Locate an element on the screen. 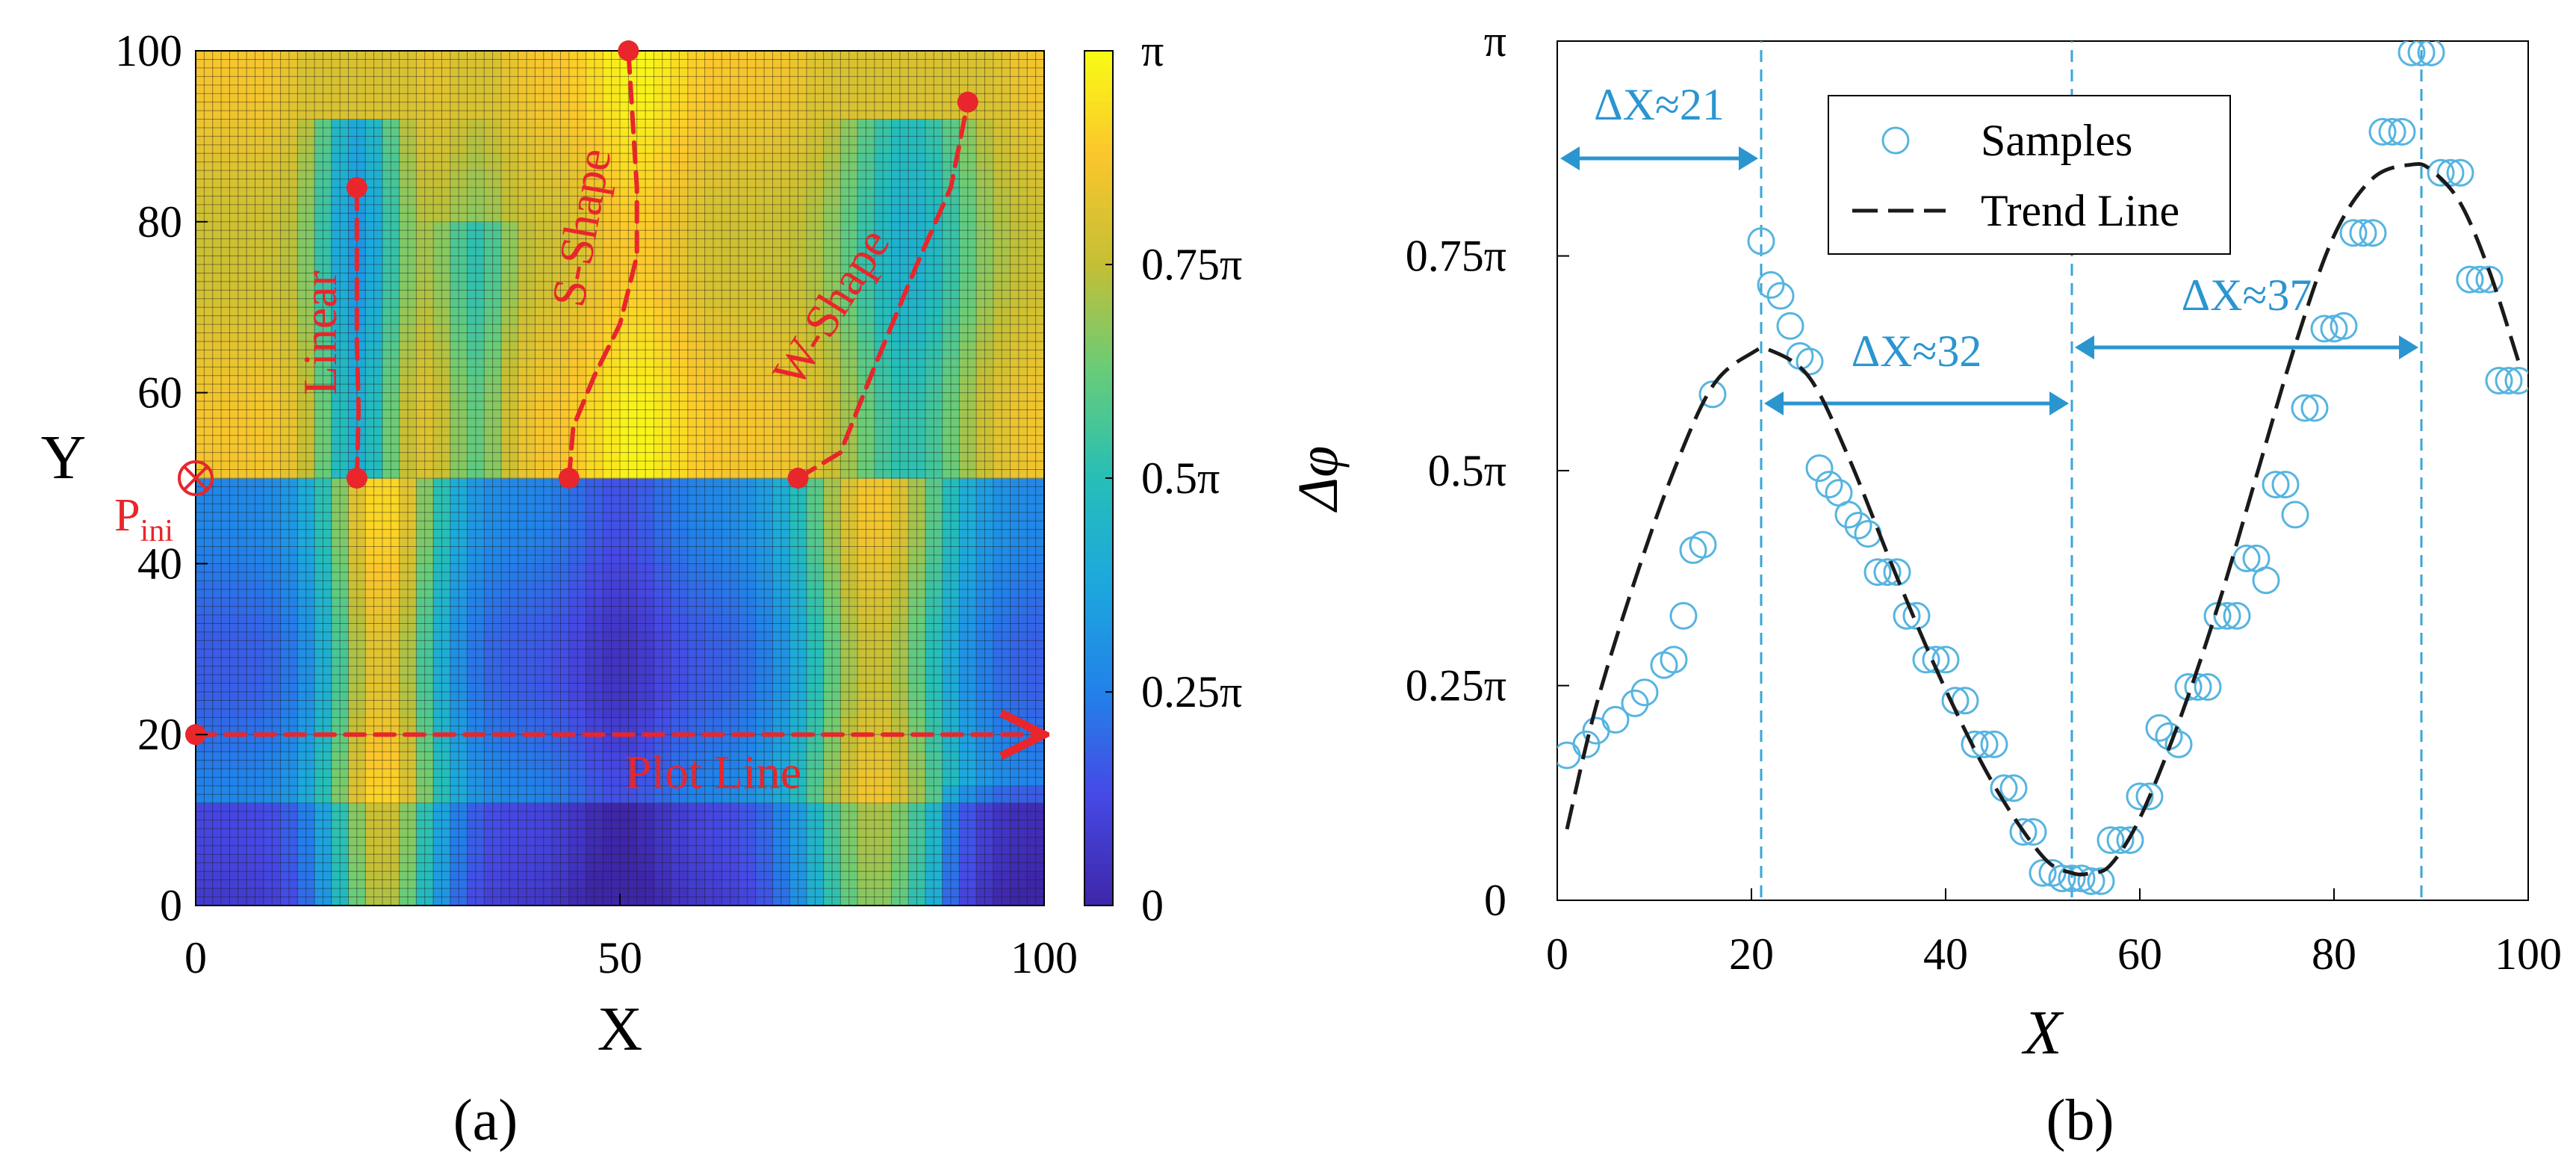  x-tick-label: 100 is located at coordinates (1044, 957).